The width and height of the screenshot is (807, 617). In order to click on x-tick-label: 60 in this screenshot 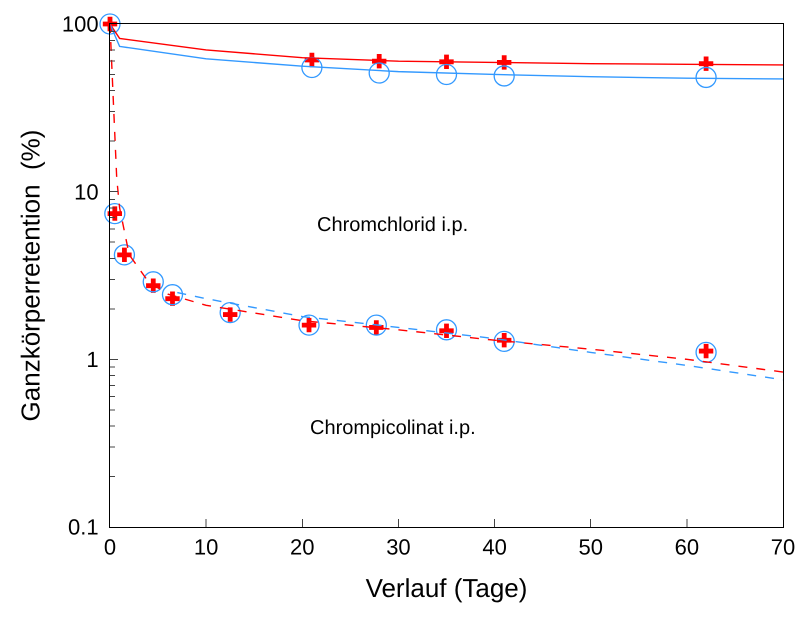, I will do `click(687, 547)`.